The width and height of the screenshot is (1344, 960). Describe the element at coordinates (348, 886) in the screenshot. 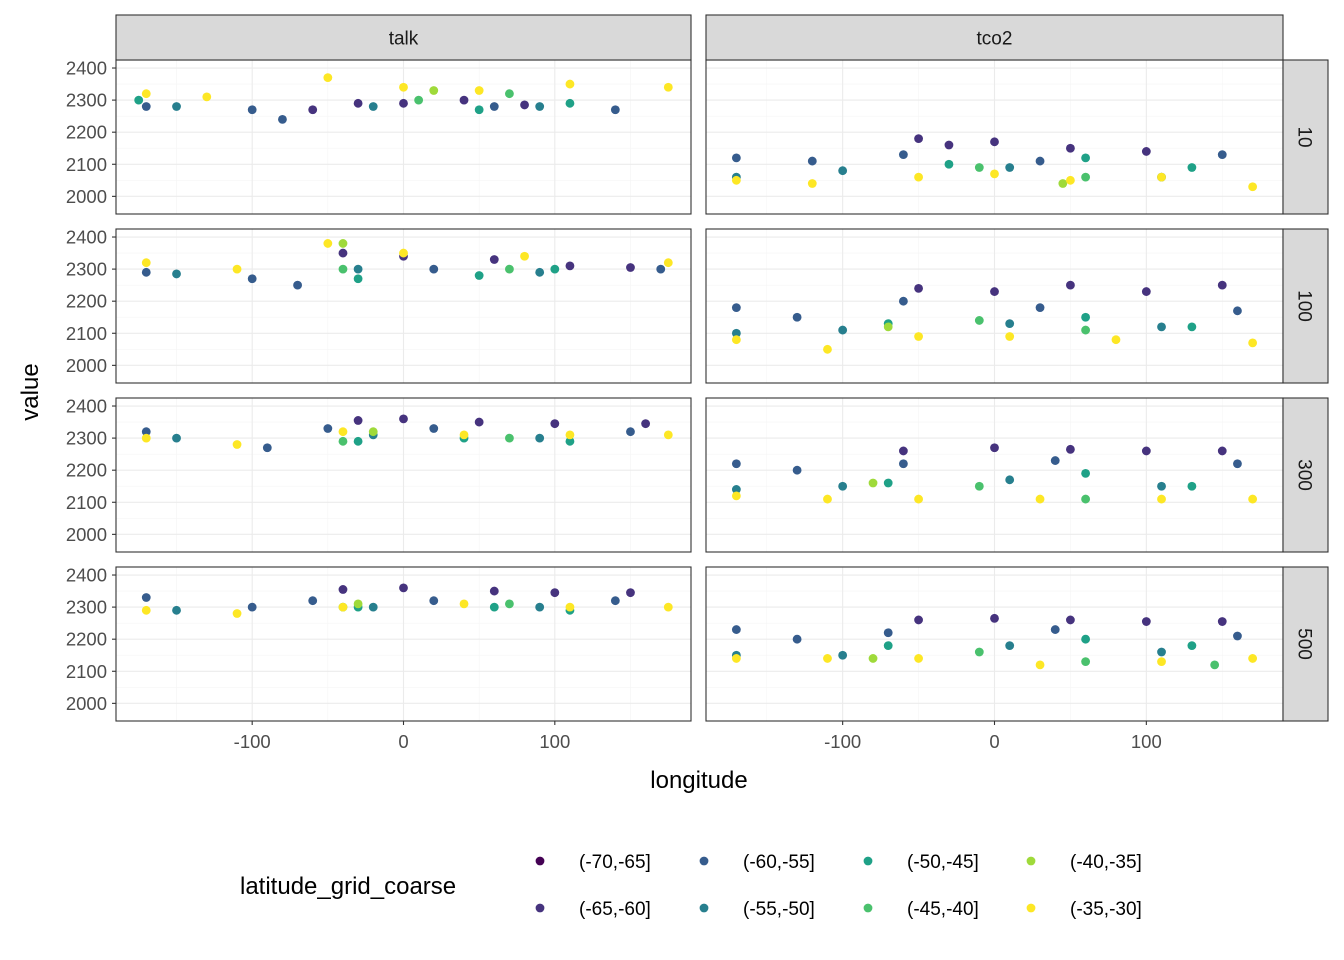

I see `legend-title: latitude_grid_coarse` at that location.